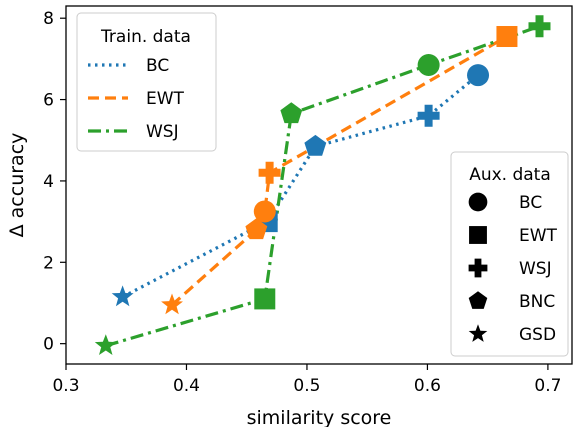  Describe the element at coordinates (478, 300) in the screenshot. I see `legend-marker-pentagon` at that location.